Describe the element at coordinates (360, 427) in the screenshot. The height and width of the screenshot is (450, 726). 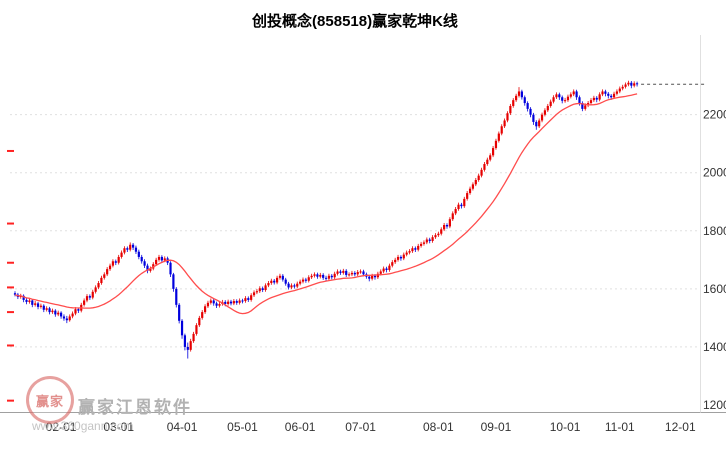
I see `x-axis-label: 07-01` at that location.